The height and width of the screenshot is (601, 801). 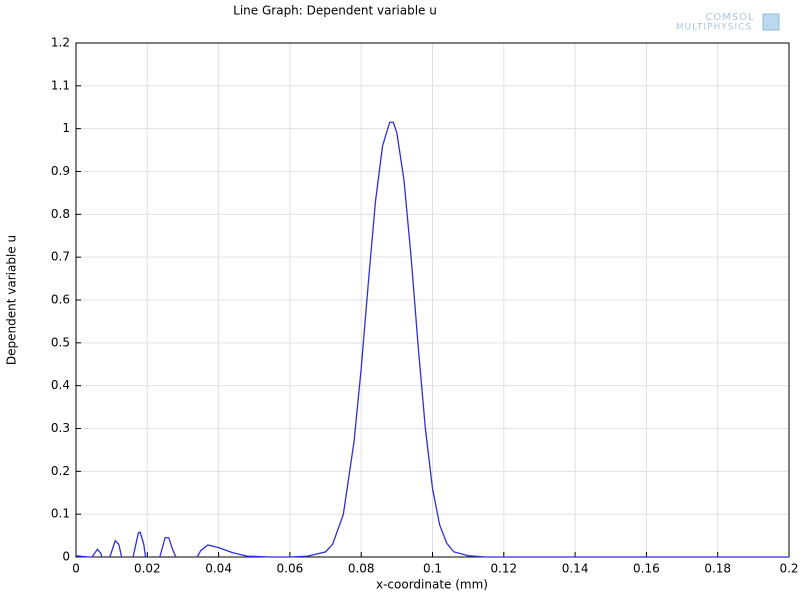 What do you see at coordinates (335, 11) in the screenshot?
I see `chart-title: Line Graph: Dependent variable u` at bounding box center [335, 11].